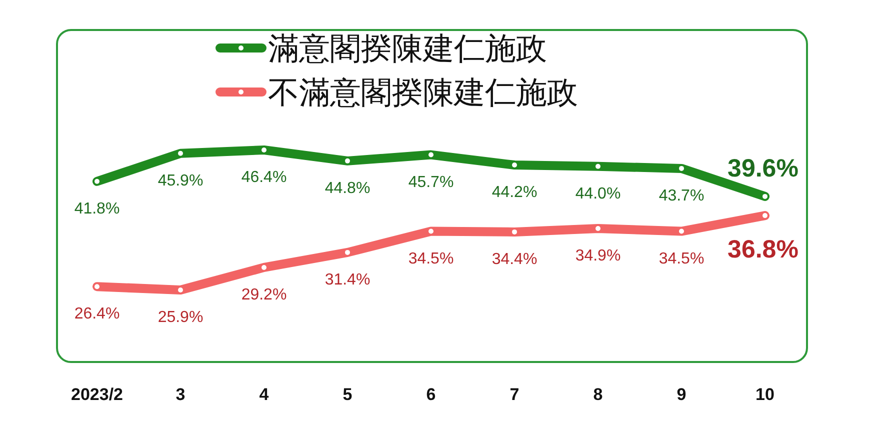 This screenshot has height=426, width=870. I want to click on legend-label: 不滿意閣揆陳建仁施政, so click(423, 92).